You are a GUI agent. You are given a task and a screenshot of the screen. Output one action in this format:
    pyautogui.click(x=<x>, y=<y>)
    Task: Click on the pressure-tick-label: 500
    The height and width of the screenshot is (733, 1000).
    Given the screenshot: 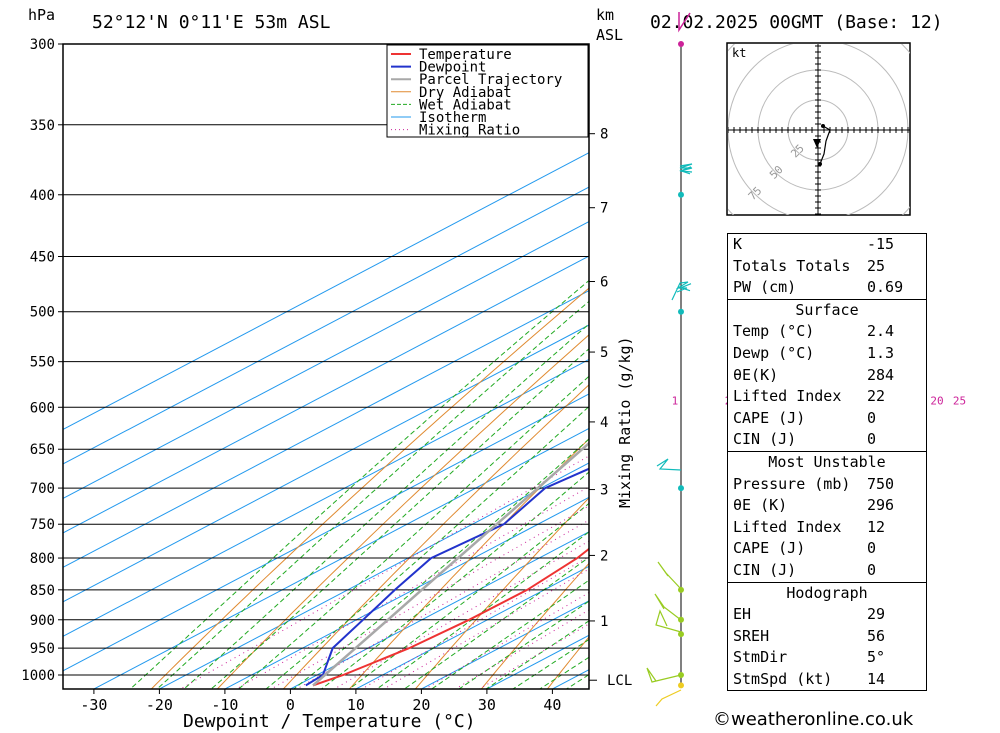 What is the action you would take?
    pyautogui.click(x=42, y=313)
    